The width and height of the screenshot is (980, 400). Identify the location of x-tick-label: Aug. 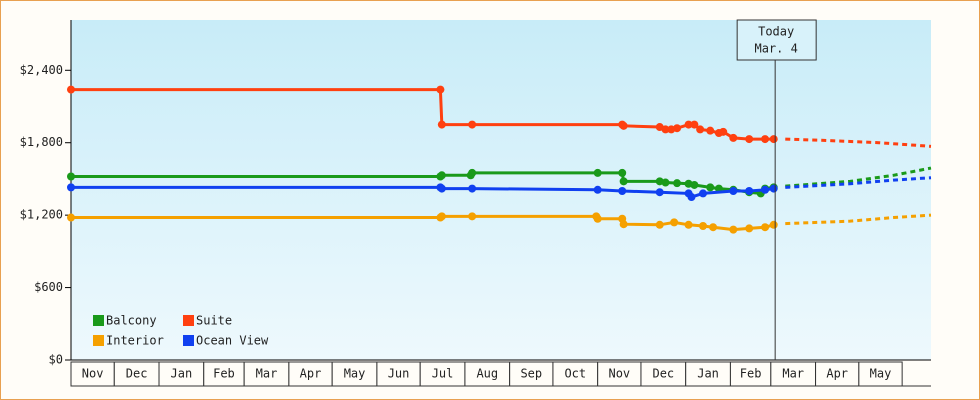
(487, 374).